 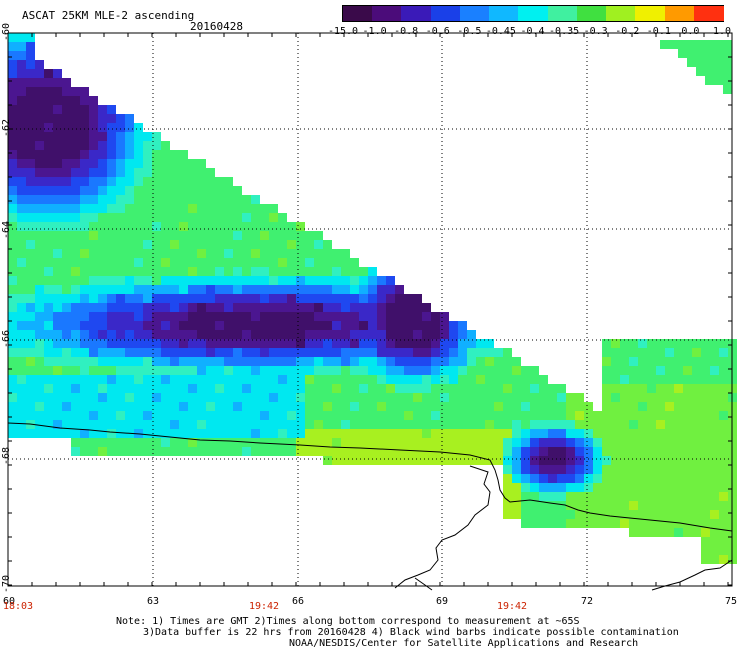 I want to click on color-scale-label: -15.0, so click(x=343, y=31).